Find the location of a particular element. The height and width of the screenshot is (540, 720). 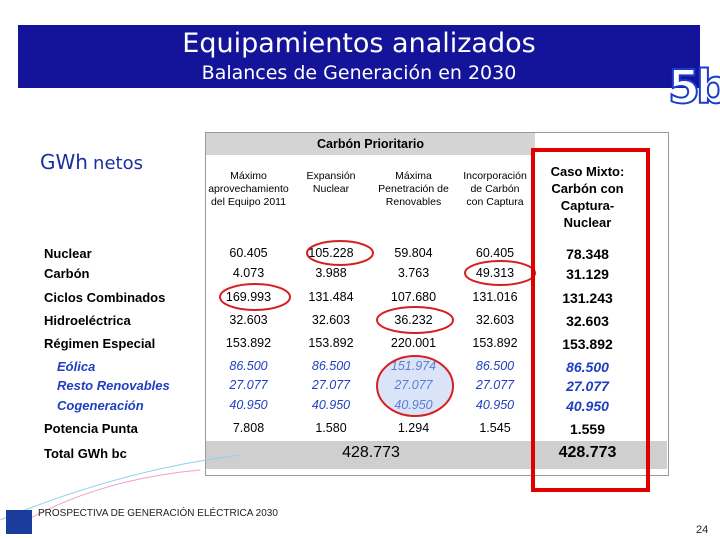

title-bar is located at coordinates (359, 56).